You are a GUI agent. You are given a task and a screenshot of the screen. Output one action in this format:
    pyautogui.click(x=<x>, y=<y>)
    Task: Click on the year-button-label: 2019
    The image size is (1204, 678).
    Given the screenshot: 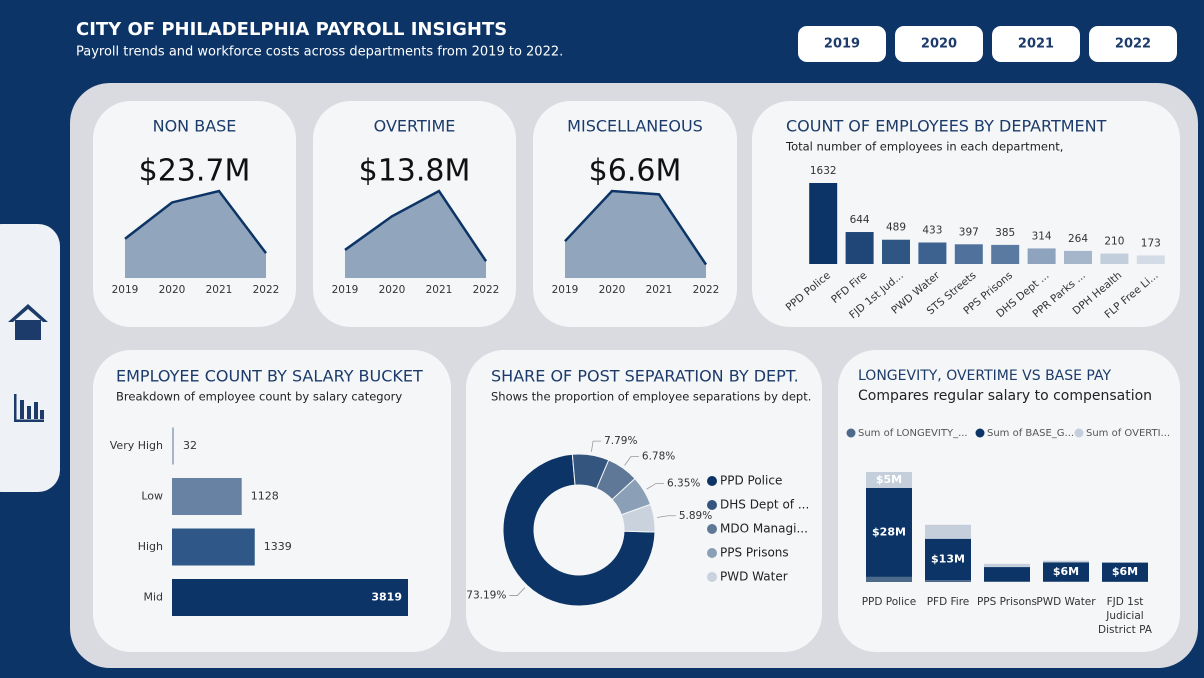 What is the action you would take?
    pyautogui.click(x=842, y=44)
    